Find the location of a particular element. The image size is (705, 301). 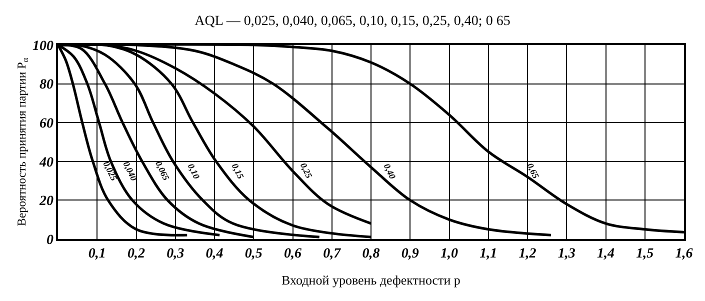

x-tick-label: 1,2 is located at coordinates (527, 254).